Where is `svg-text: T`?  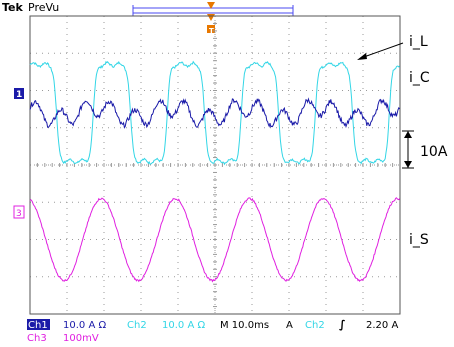 svg-text: T is located at coordinates (211, 31).